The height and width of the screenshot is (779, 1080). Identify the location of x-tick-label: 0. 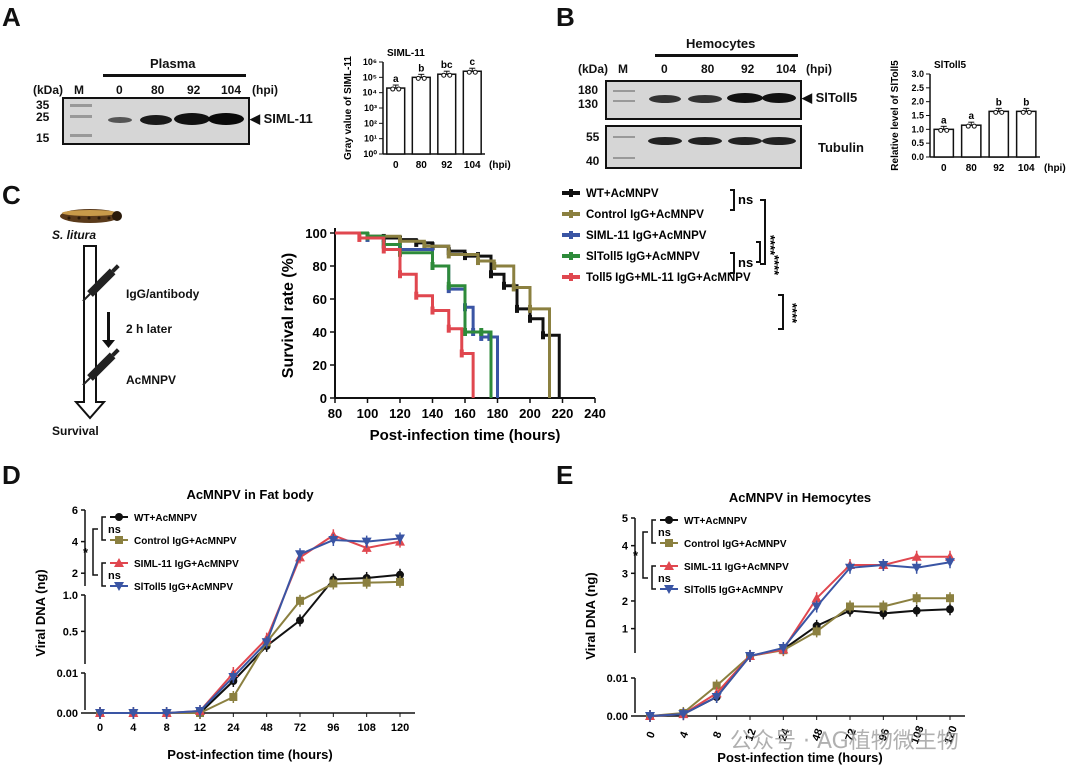
(396, 165).